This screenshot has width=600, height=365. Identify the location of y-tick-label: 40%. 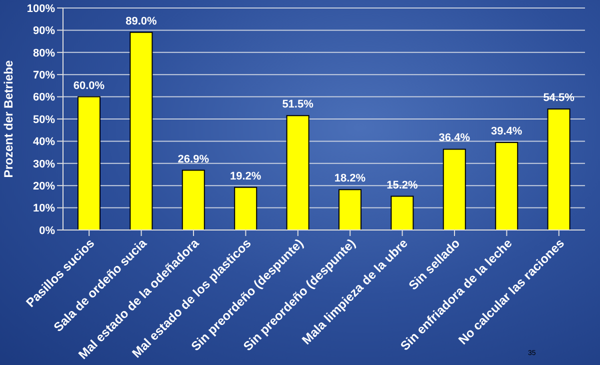
(44, 142).